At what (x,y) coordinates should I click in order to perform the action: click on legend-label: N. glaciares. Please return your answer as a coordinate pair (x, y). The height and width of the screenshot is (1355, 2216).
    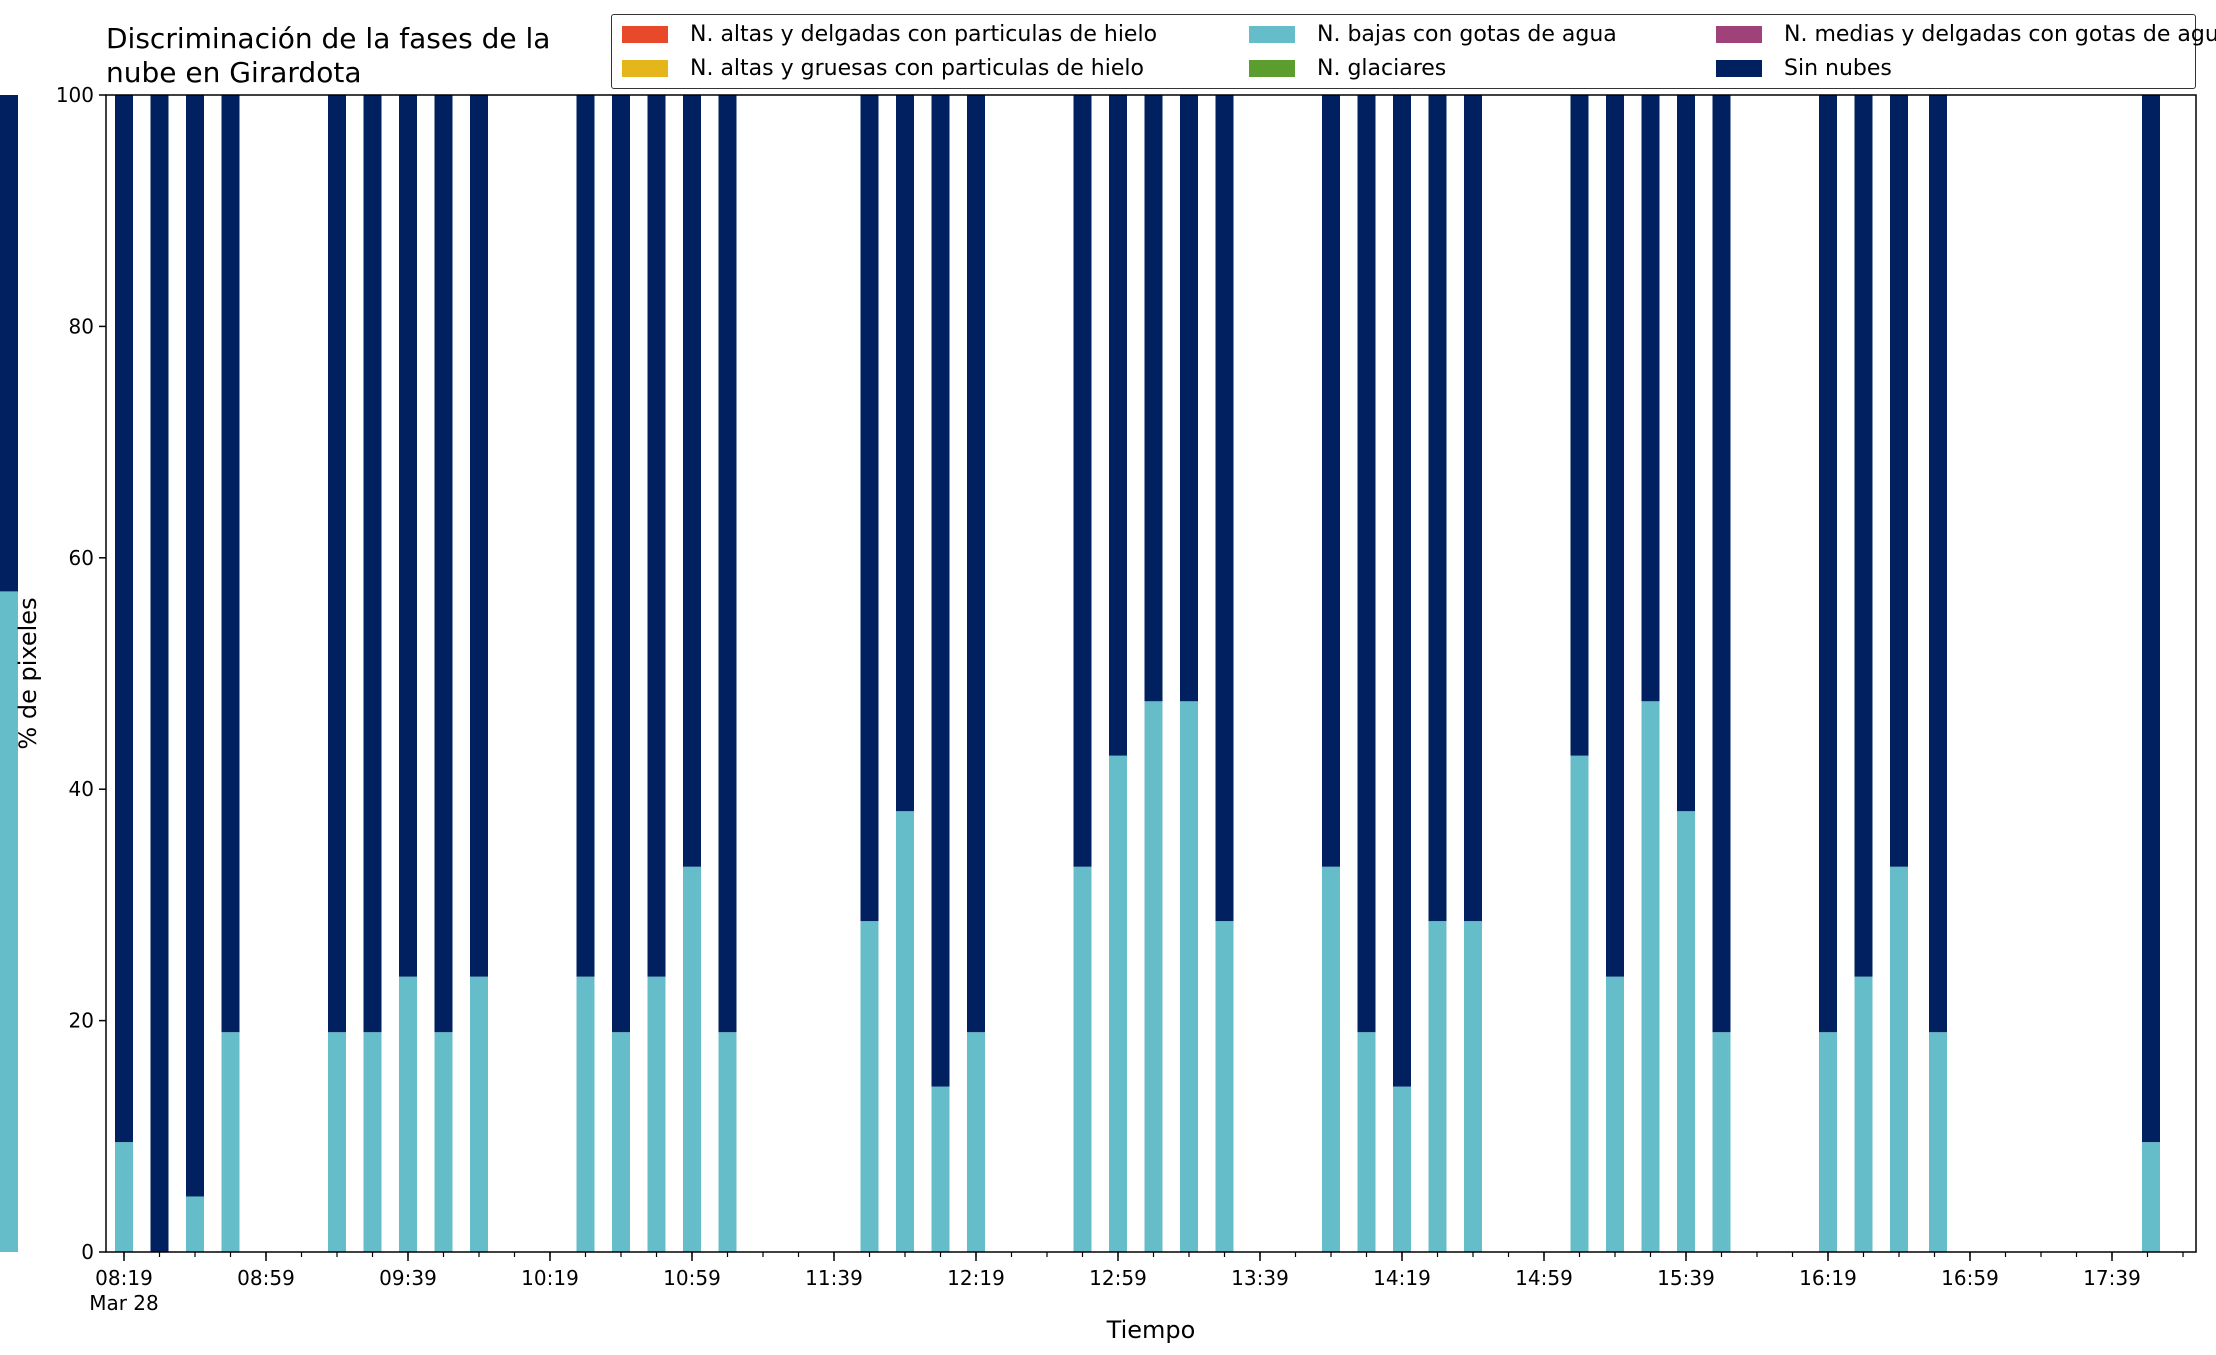
    Looking at the image, I should click on (1382, 68).